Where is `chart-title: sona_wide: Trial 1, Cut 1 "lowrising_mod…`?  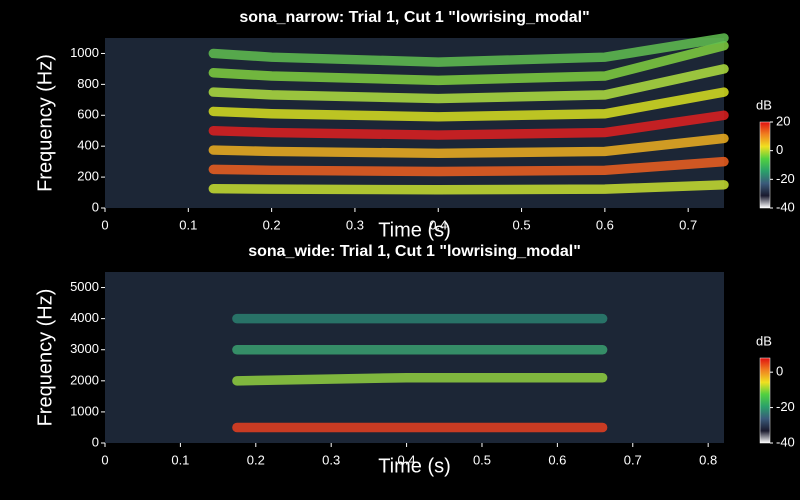
chart-title: sona_wide: Trial 1, Cut 1 "lowrising_mod… is located at coordinates (414, 251).